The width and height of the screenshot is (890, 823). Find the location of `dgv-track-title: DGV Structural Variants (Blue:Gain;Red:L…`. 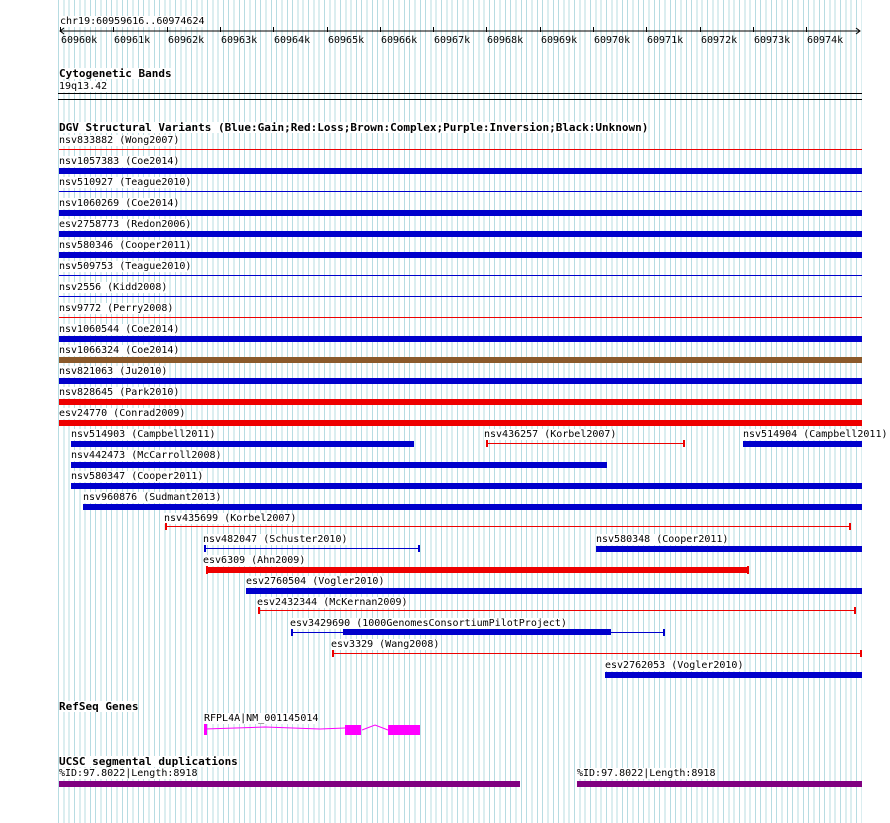

dgv-track-title: DGV Structural Variants (Blue:Gain;Red:L… is located at coordinates (354, 127).